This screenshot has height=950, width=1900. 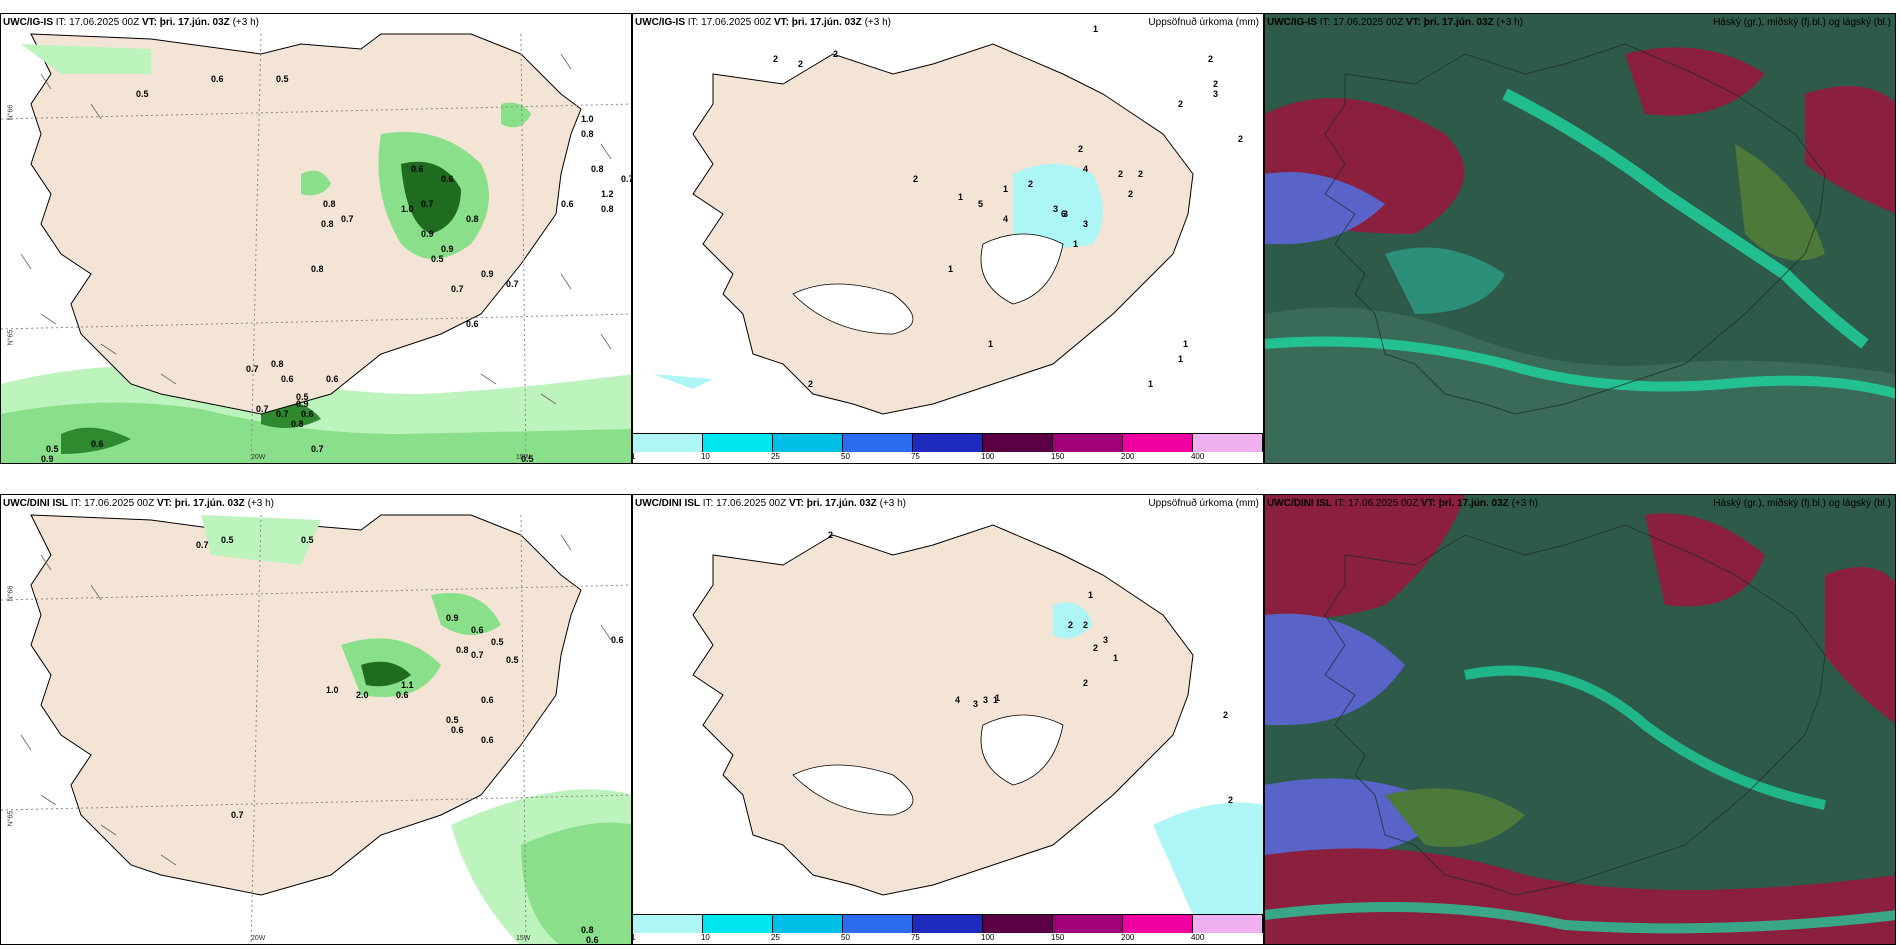 What do you see at coordinates (1197, 937) in the screenshot?
I see `legend-tick-label: 400` at bounding box center [1197, 937].